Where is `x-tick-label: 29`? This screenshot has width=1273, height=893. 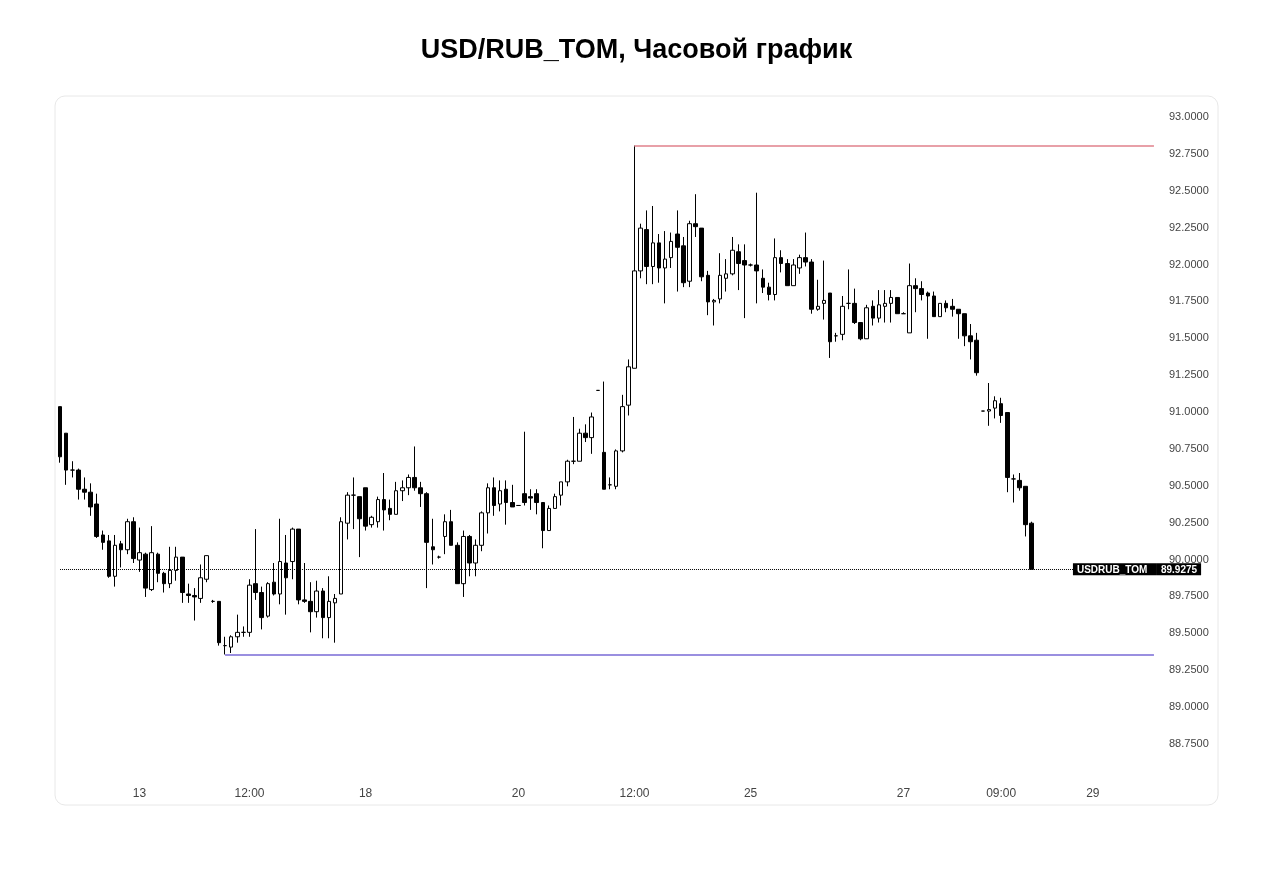
x-tick-label: 29 is located at coordinates (1093, 793).